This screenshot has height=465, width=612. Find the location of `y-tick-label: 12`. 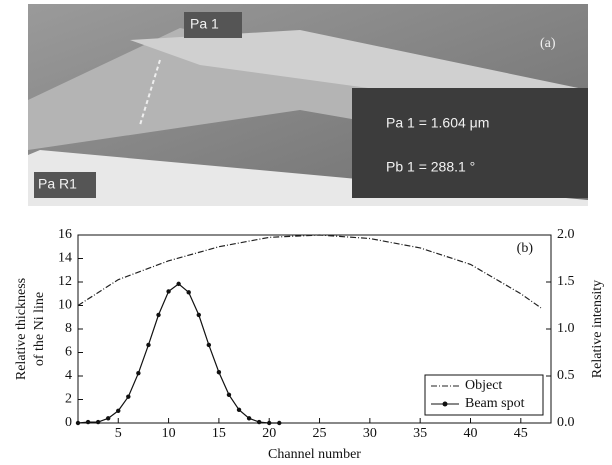

y-tick-label: 12 is located at coordinates (65, 281).